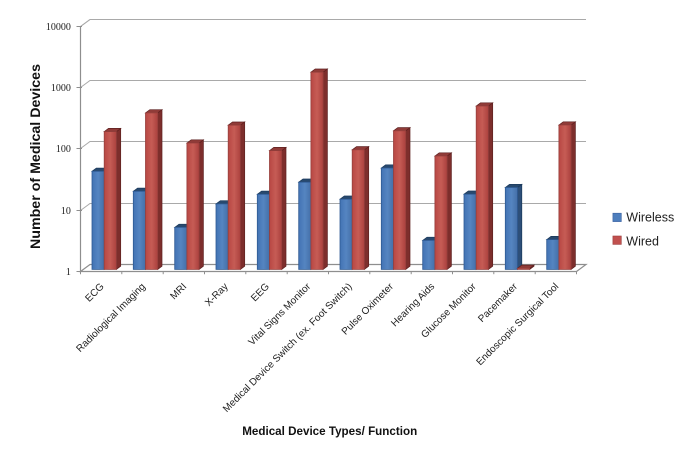  Describe the element at coordinates (58, 27) in the screenshot. I see `svg-text: 10000` at that location.